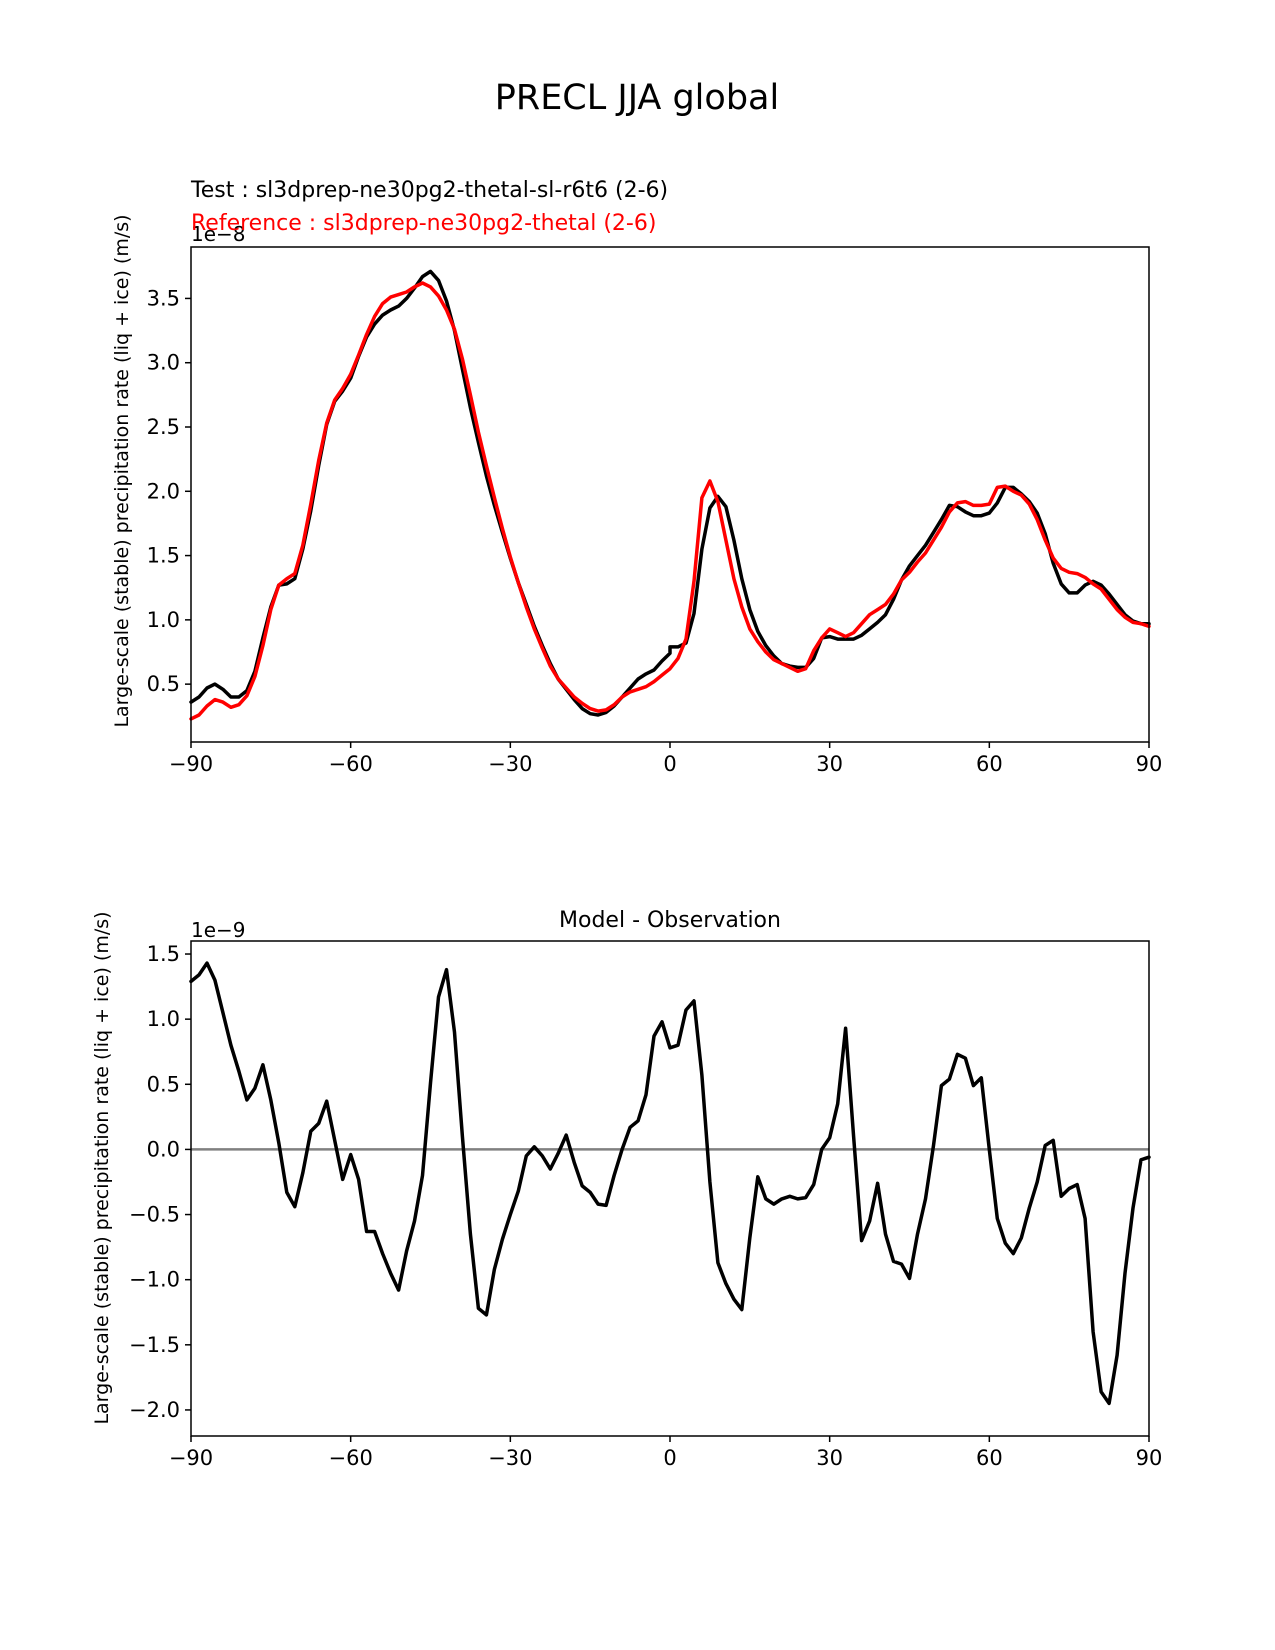 Image resolution: width=1275 pixels, height=1650 pixels. What do you see at coordinates (163, 298) in the screenshot?
I see `y-tick-label: 3.5` at bounding box center [163, 298].